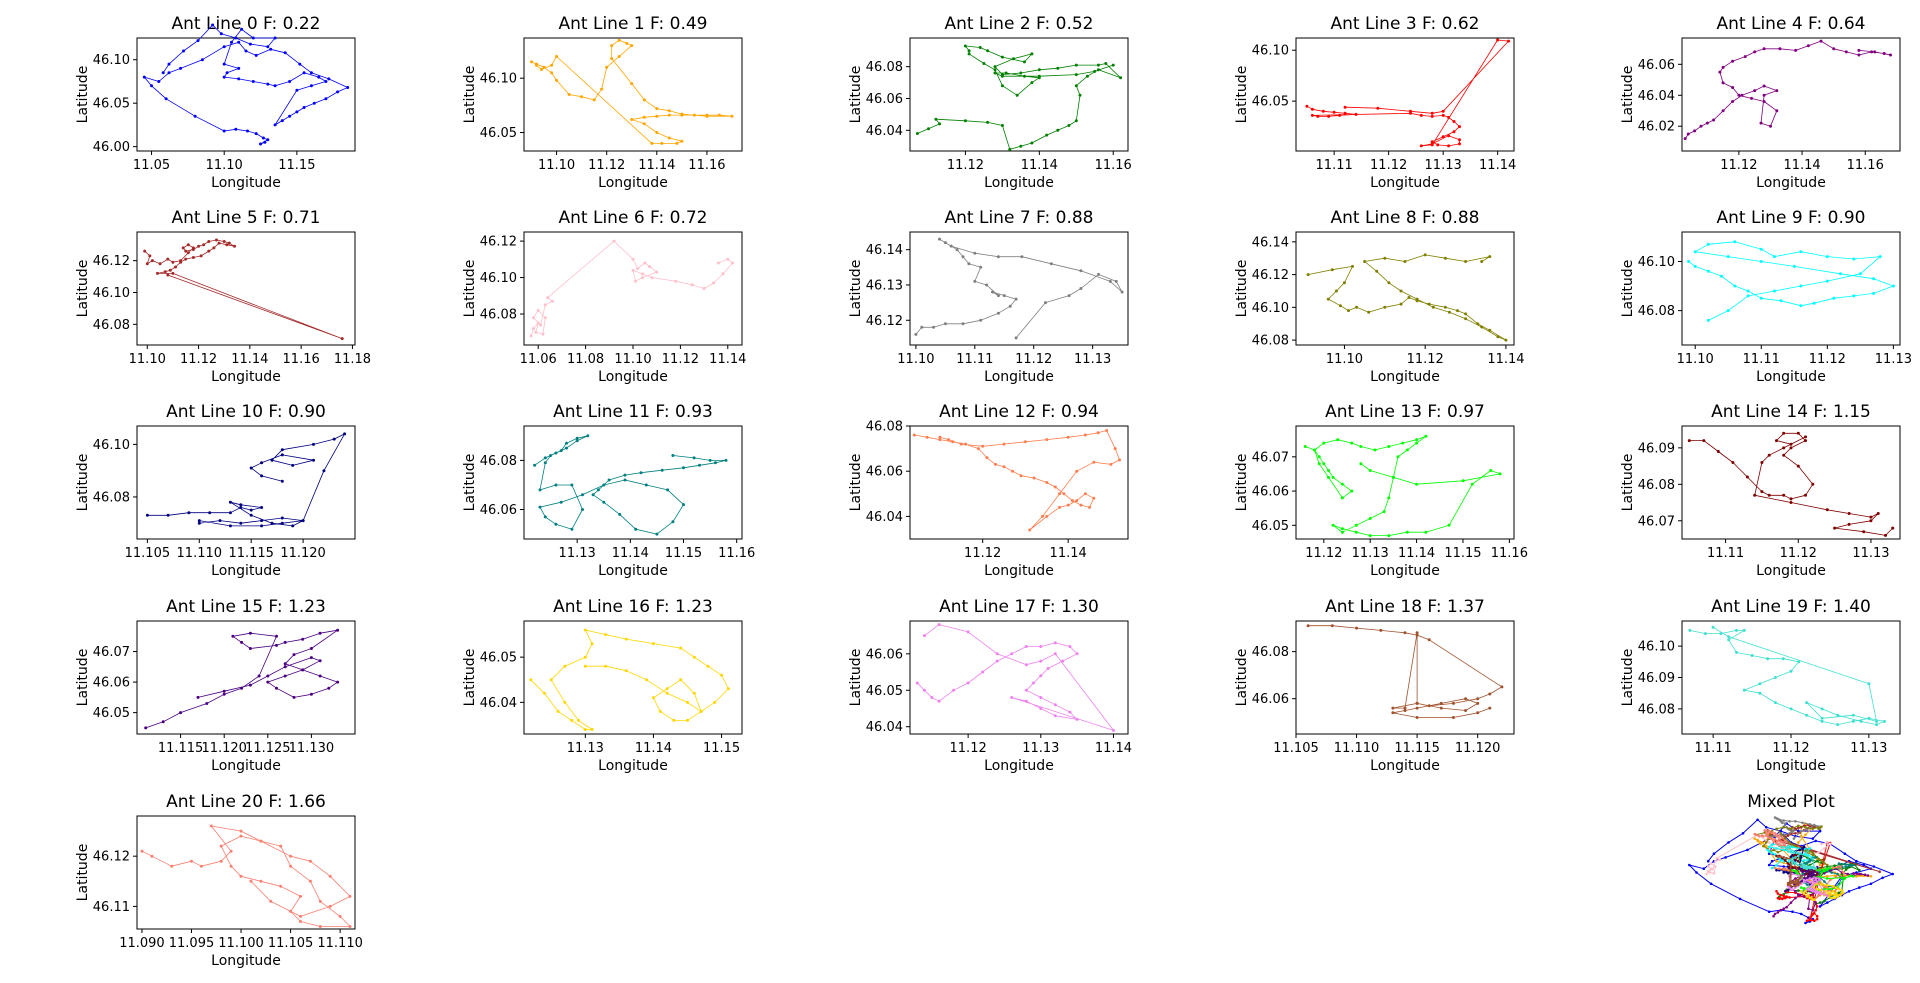 This screenshot has width=1920, height=983. What do you see at coordinates (736, 553) in the screenshot?
I see `x-tick-label: 11.16` at bounding box center [736, 553].